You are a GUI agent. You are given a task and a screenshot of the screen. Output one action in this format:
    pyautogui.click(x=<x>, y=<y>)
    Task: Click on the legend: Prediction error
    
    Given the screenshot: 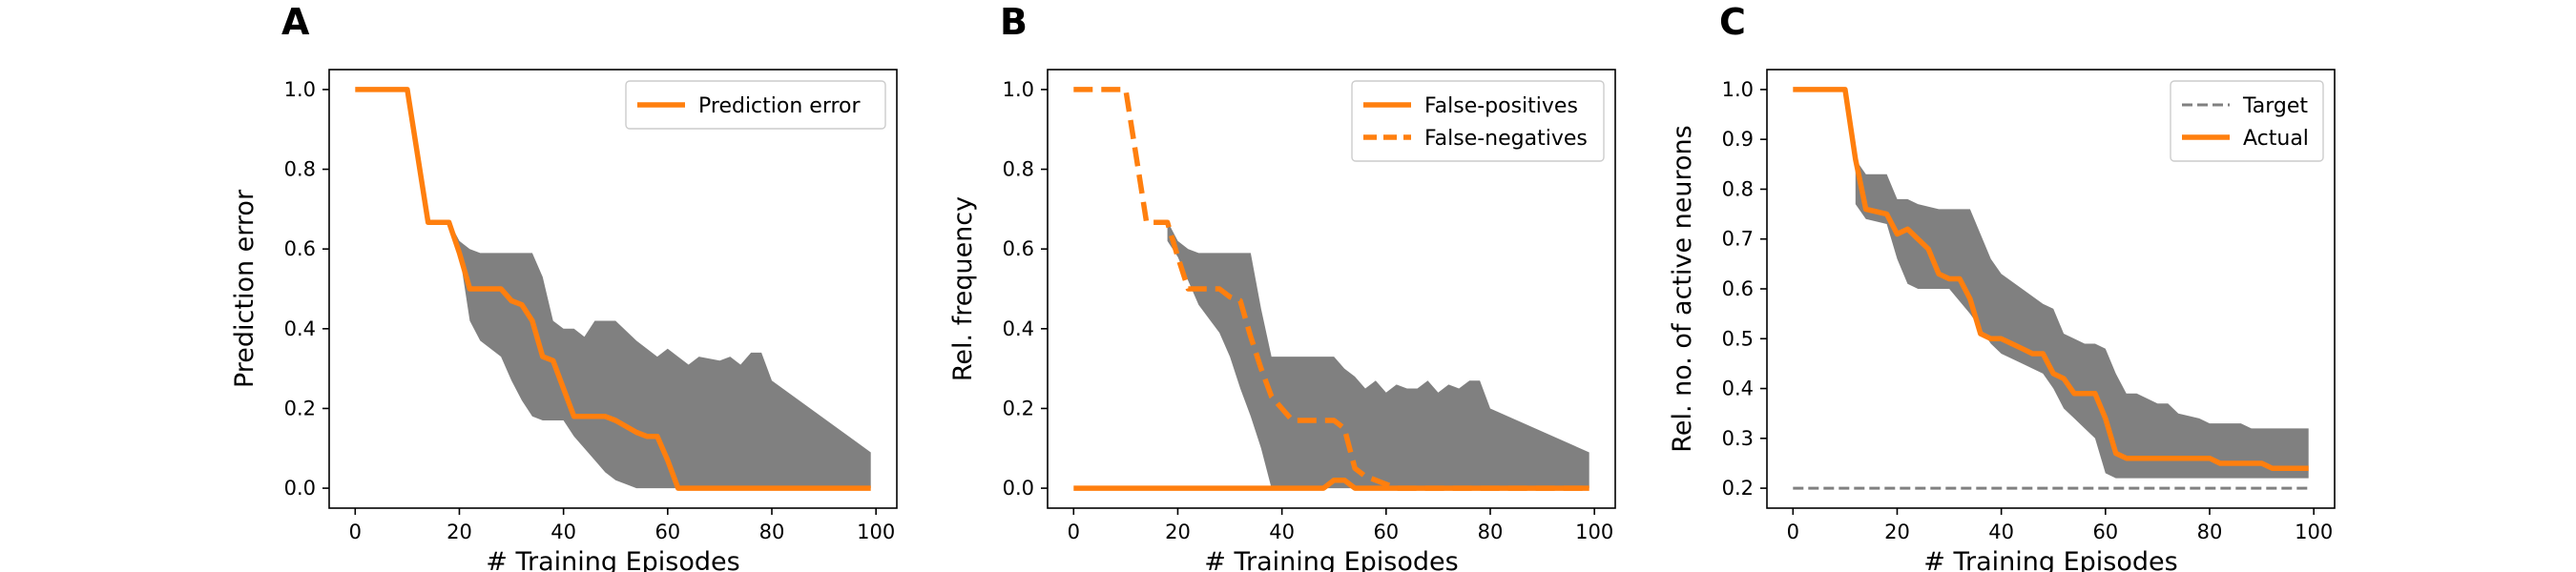 What is the action you would take?
    pyautogui.click(x=755, y=105)
    